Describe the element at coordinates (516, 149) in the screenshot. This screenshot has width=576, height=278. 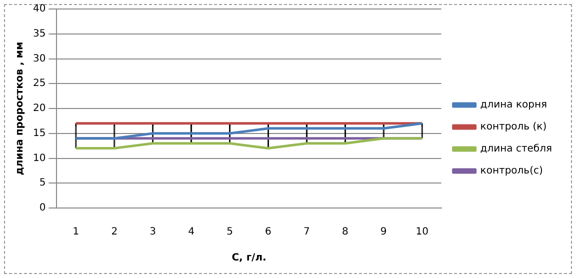
I see `legend-label: длина стебля` at that location.